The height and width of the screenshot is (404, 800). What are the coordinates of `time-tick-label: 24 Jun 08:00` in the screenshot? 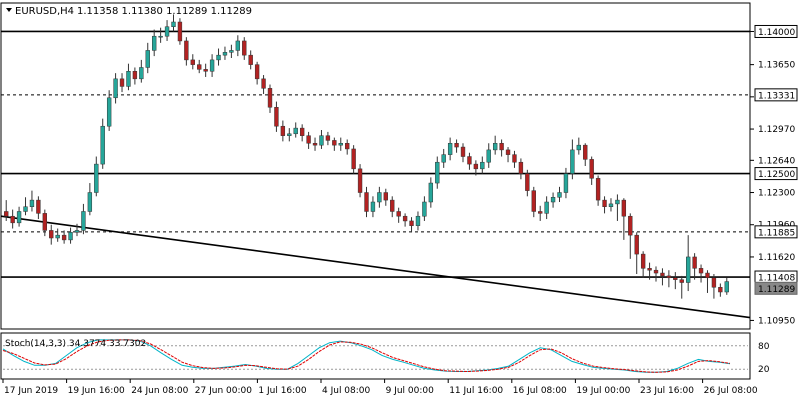 It's located at (159, 391).